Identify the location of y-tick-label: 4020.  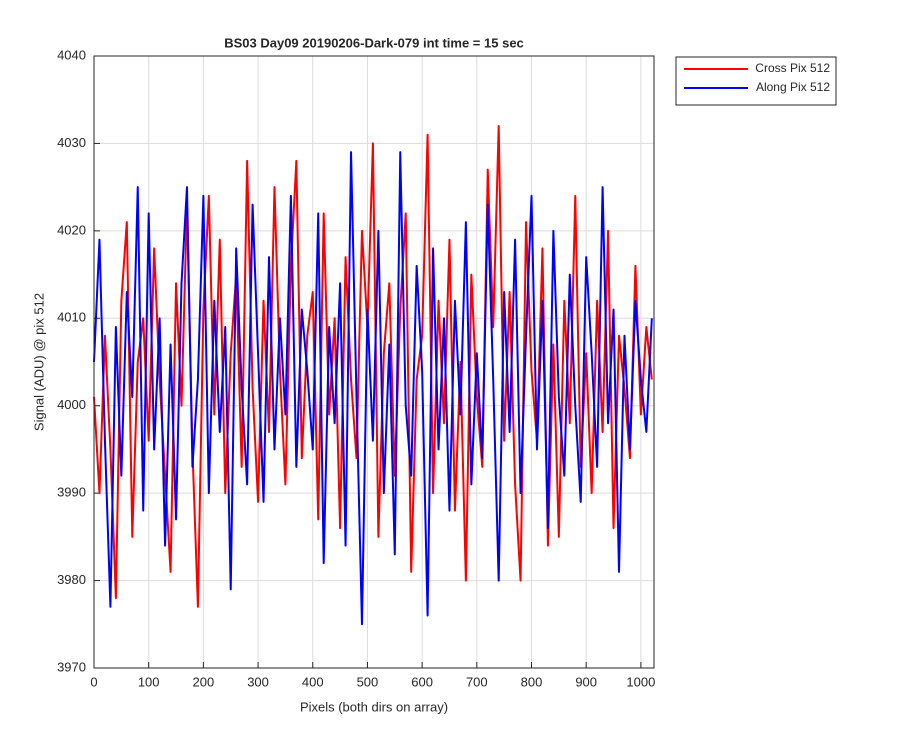
(71, 229).